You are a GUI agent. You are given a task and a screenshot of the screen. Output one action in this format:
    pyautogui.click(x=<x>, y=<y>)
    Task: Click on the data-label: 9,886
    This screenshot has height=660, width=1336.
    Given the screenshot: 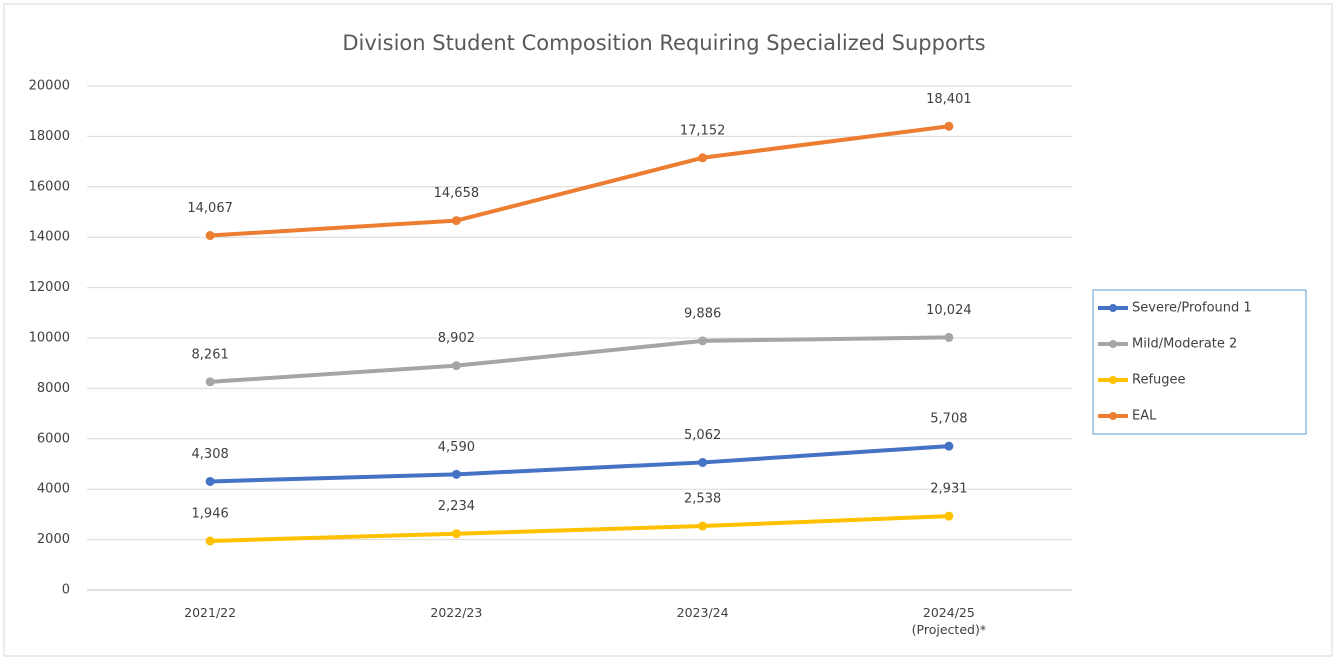 What is the action you would take?
    pyautogui.click(x=702, y=313)
    